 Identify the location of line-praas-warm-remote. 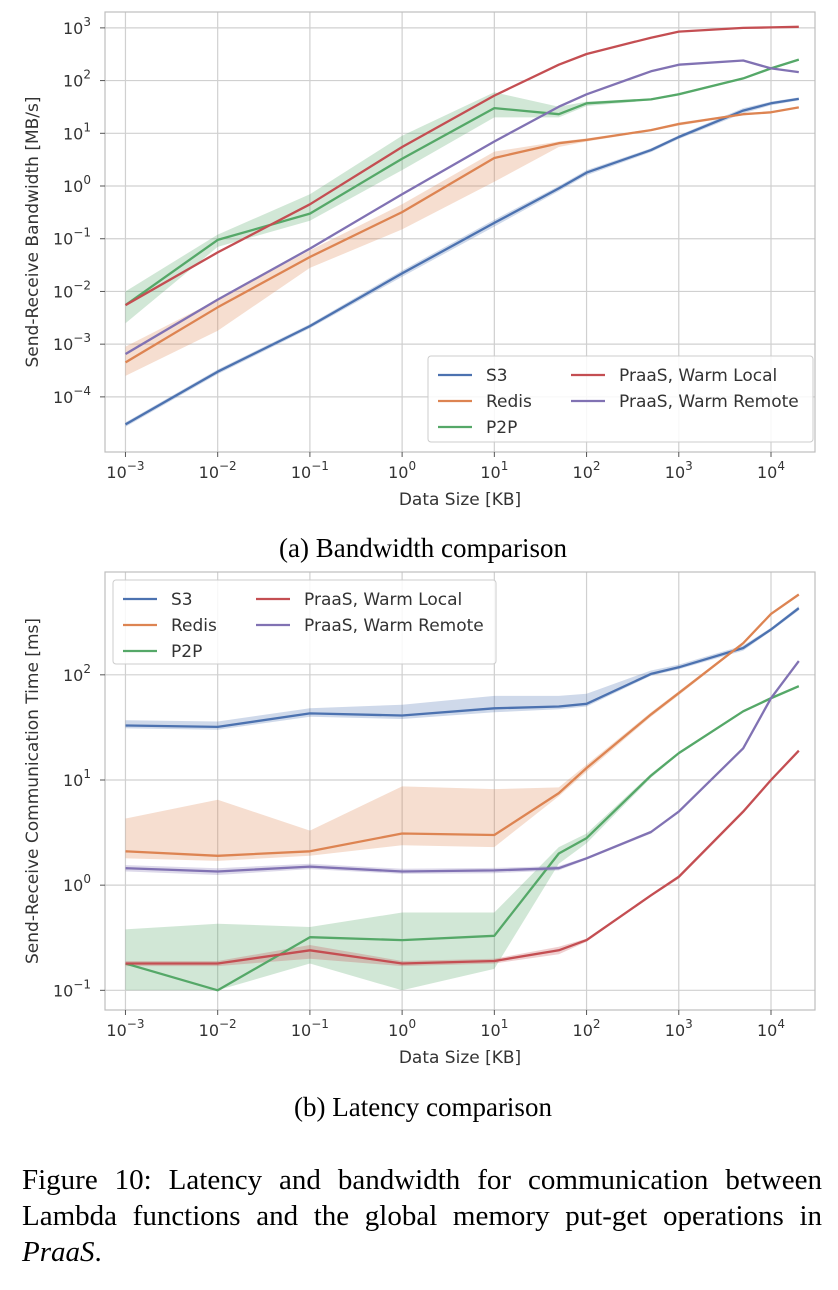
(462, 766).